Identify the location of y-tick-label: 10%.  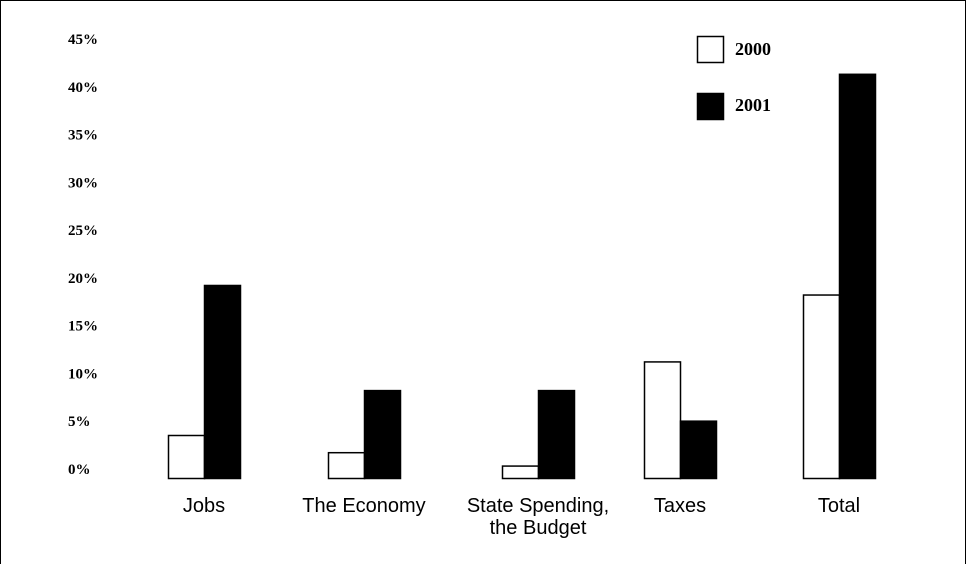
(83, 374).